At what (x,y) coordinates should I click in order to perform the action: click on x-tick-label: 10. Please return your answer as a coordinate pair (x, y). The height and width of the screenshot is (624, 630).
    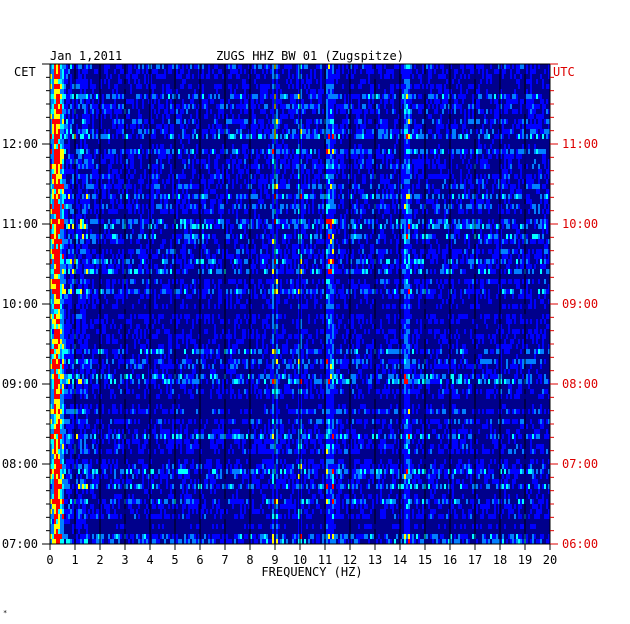
    Looking at the image, I should click on (300, 560).